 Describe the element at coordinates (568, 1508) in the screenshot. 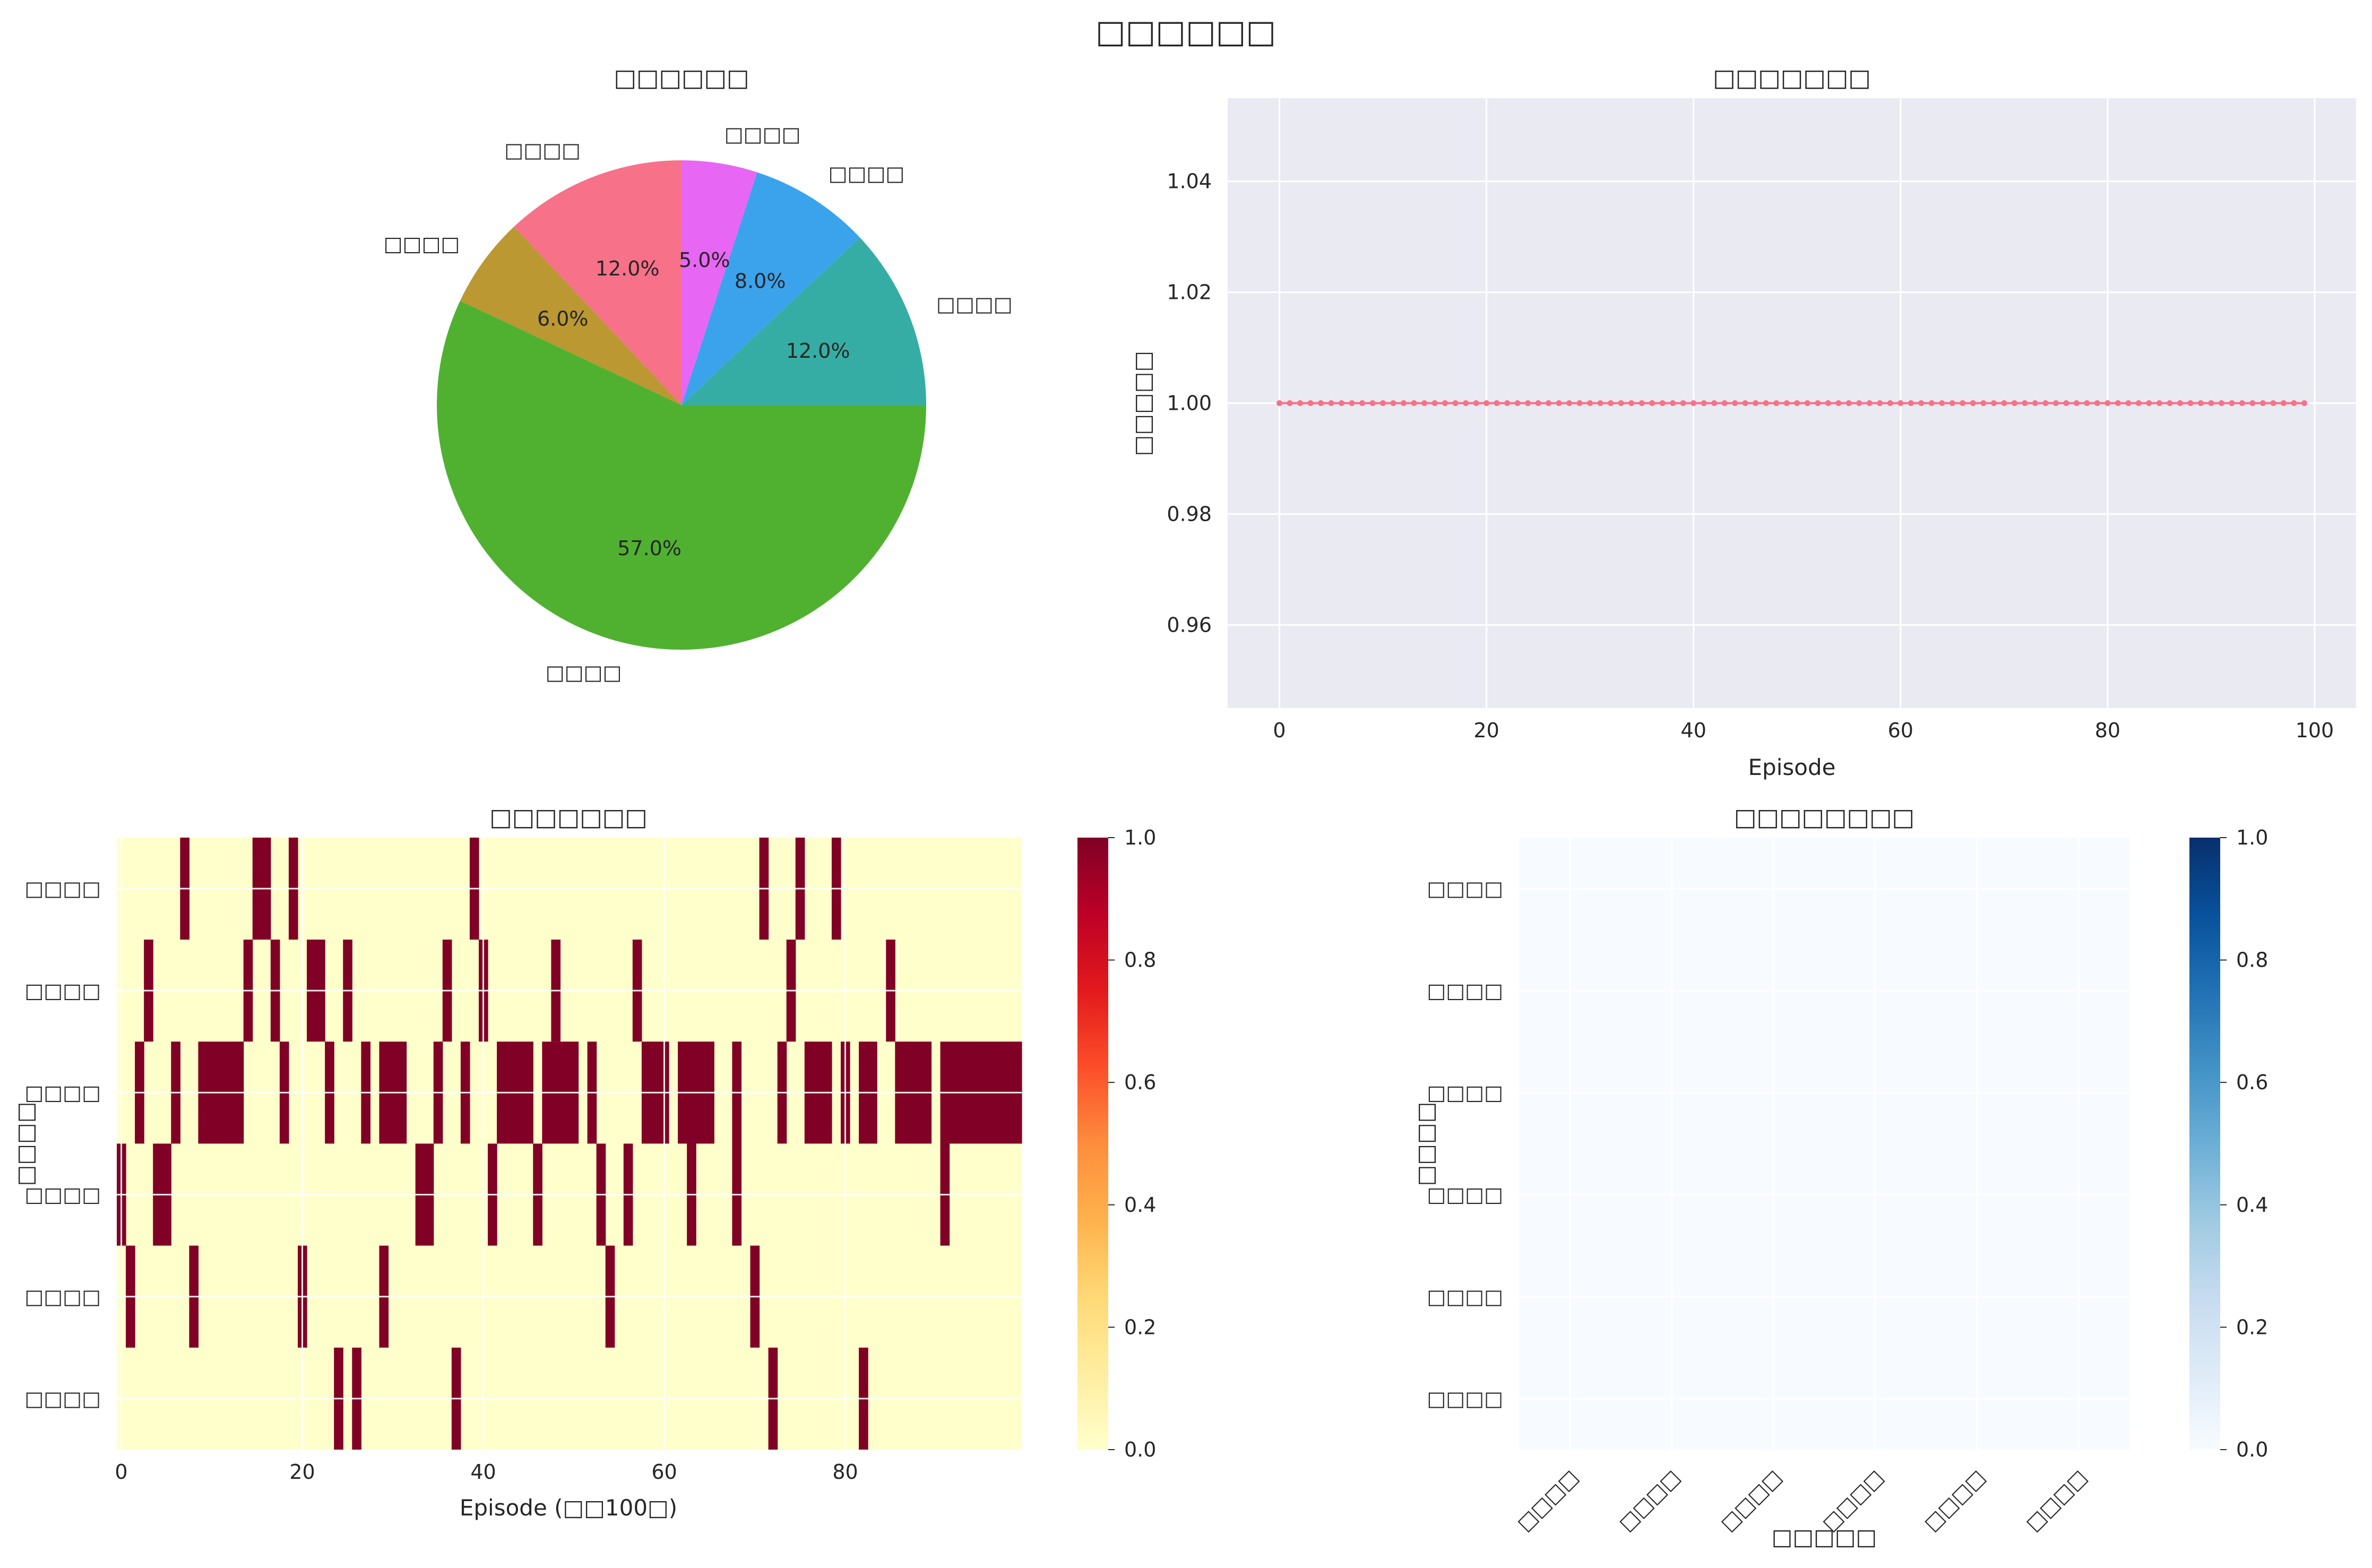

I see `action-heatmap-xlabel: Episode (□□100□)` at that location.